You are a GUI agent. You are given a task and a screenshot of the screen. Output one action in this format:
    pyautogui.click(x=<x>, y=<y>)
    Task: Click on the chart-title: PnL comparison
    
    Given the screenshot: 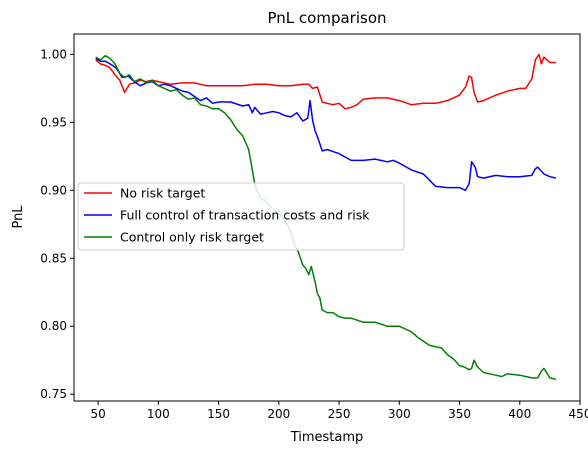 What is the action you would take?
    pyautogui.click(x=327, y=18)
    